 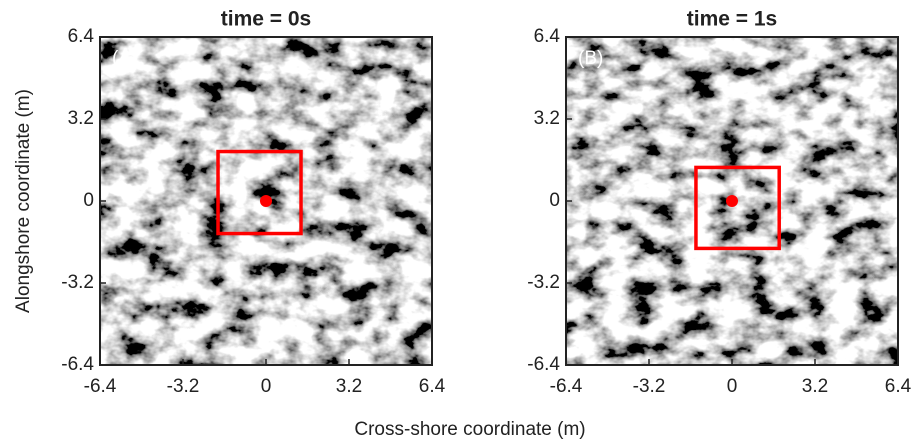 I want to click on chart-title: time = 0s, so click(x=266, y=19).